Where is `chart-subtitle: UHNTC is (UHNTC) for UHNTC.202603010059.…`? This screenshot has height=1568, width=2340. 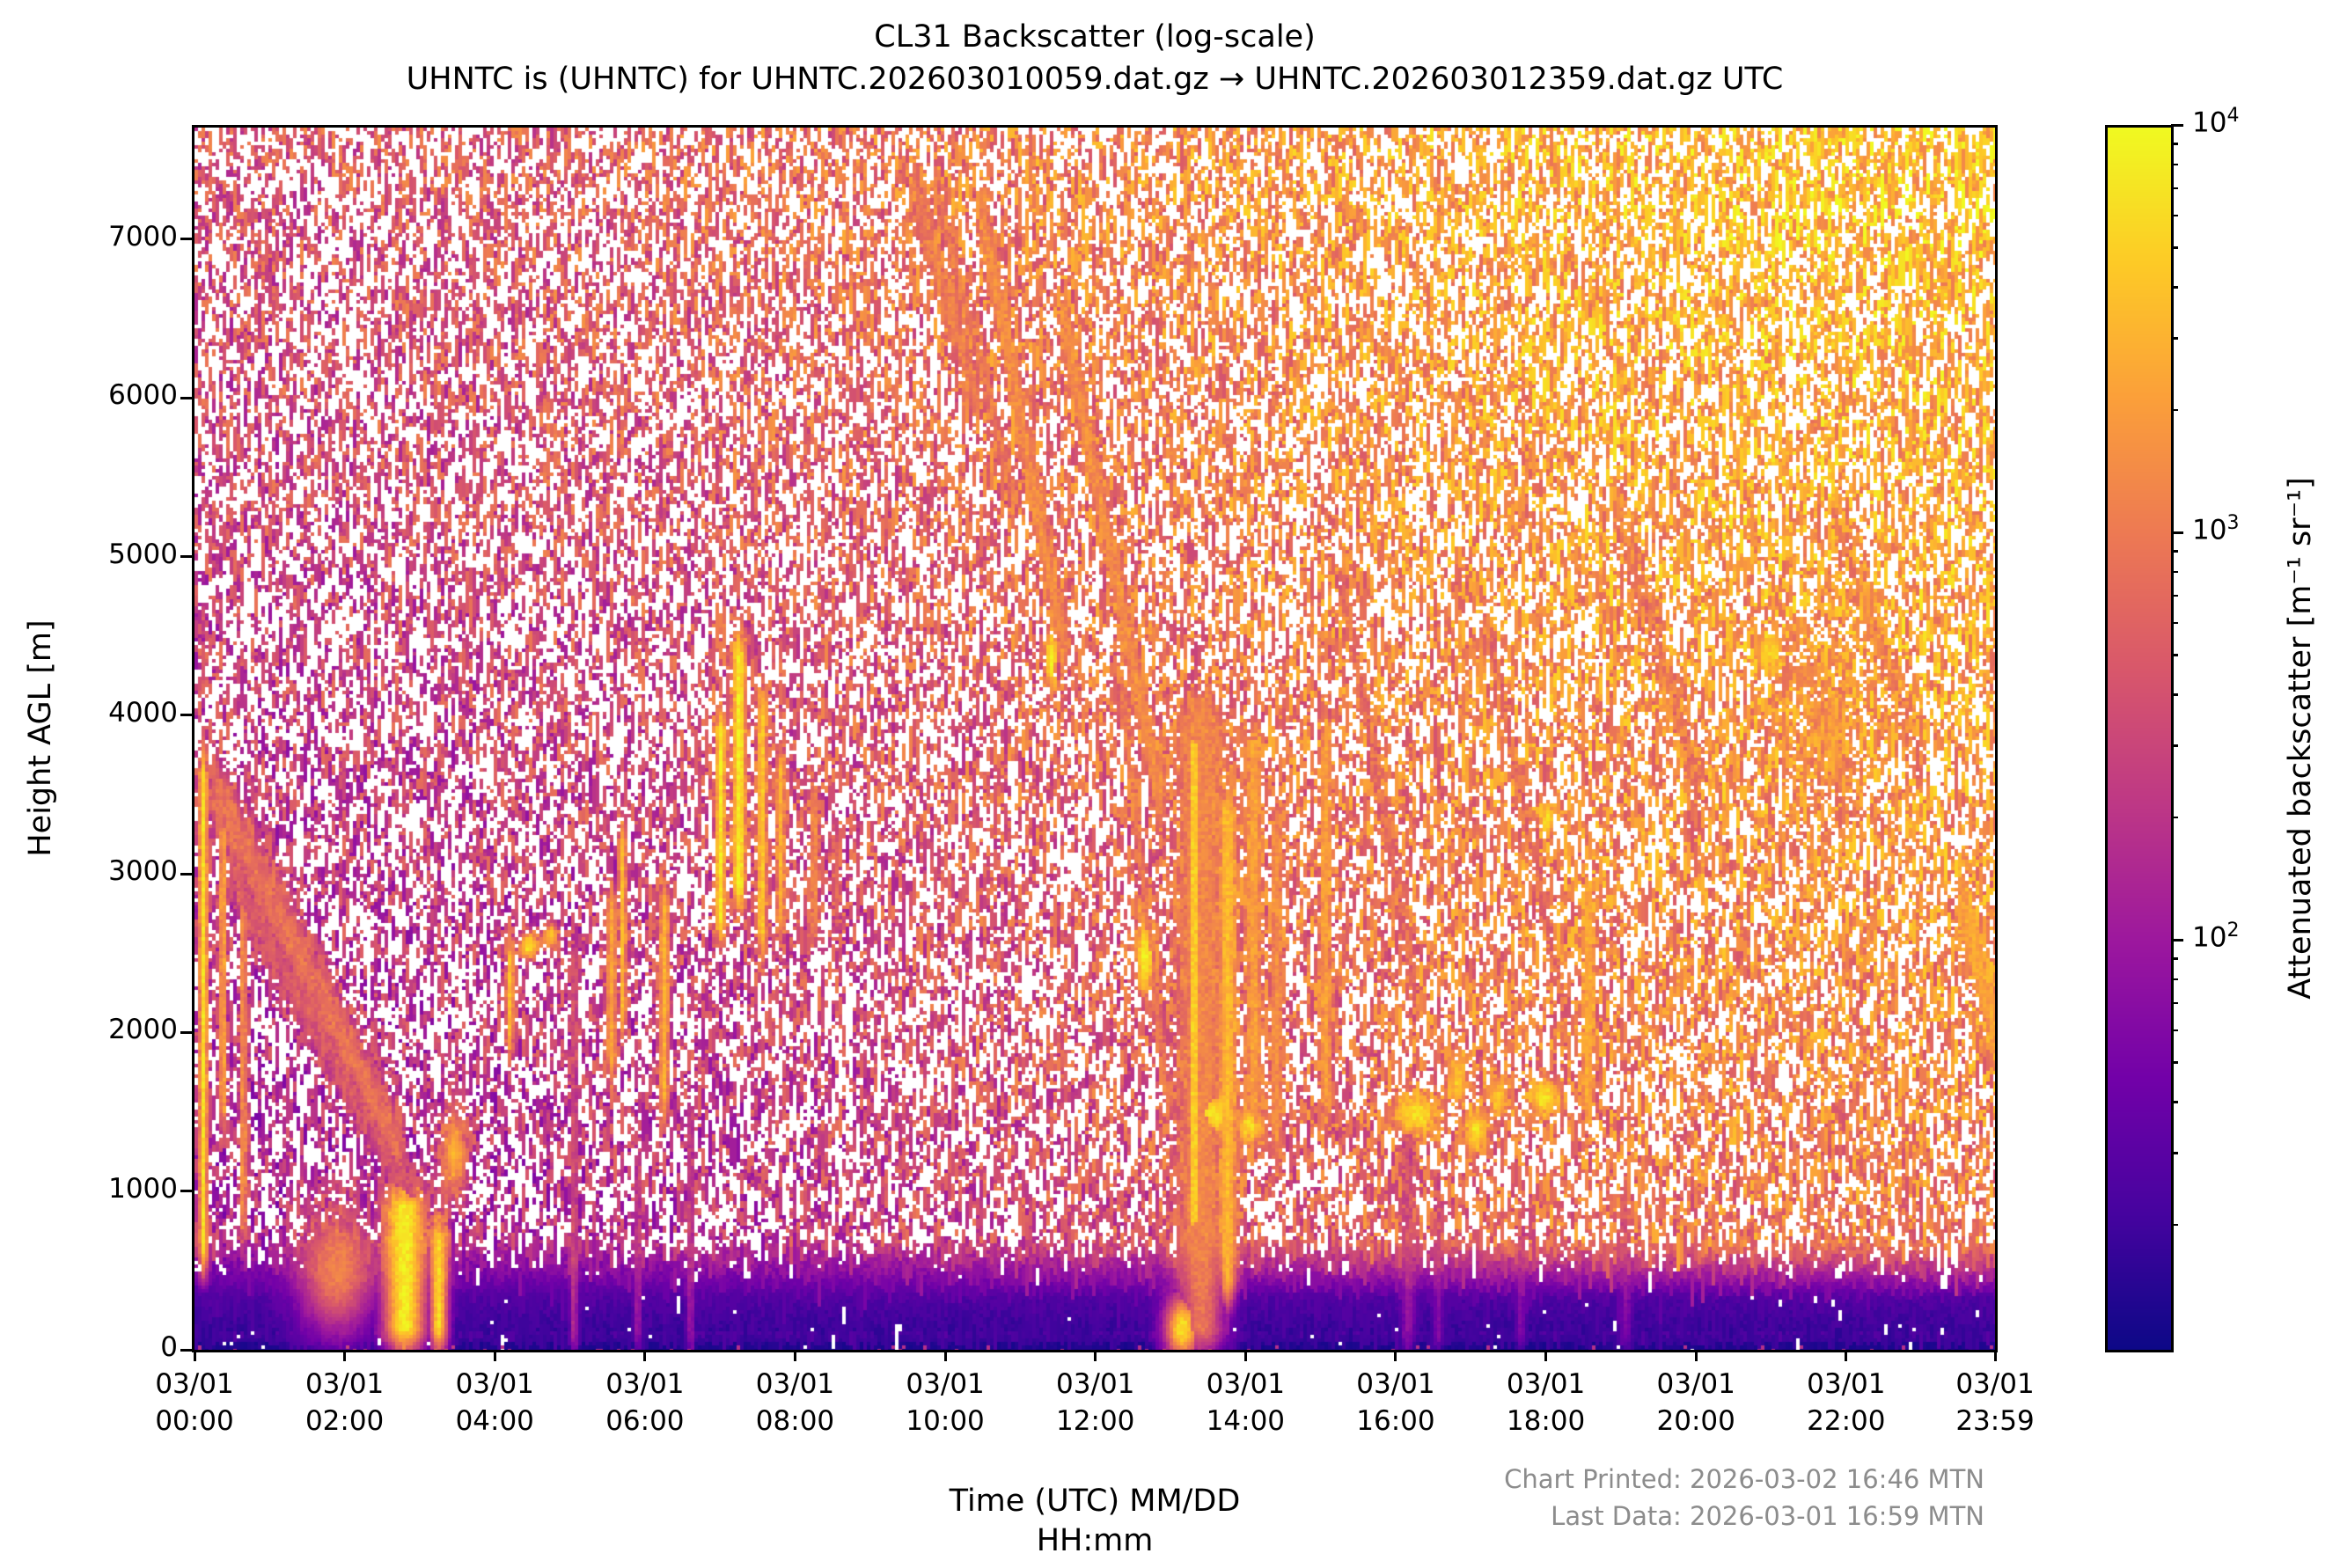 chart-subtitle: UHNTC is (UHNTC) for UHNTC.202603010059.… is located at coordinates (1095, 79).